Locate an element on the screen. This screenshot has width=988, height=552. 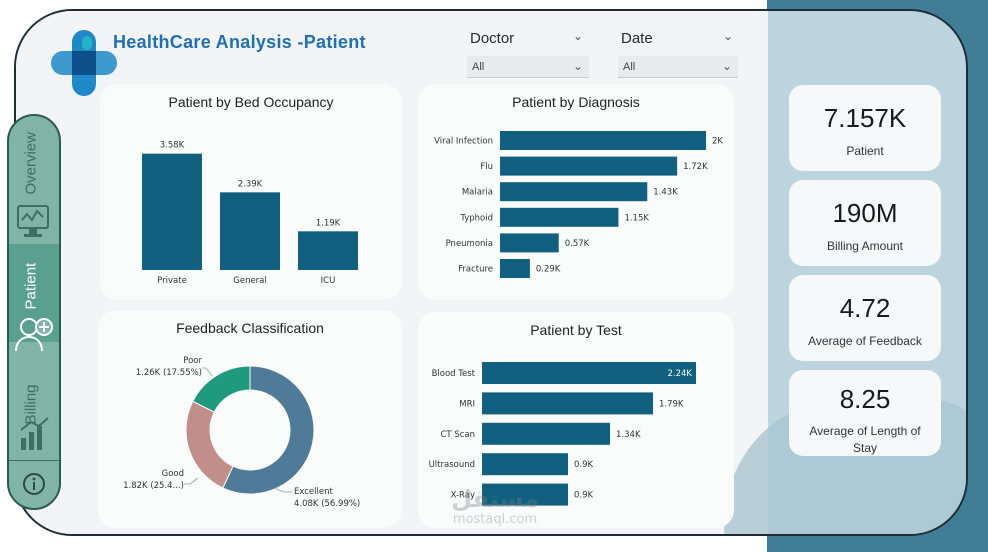
donut-slice-excellent is located at coordinates (268, 430).